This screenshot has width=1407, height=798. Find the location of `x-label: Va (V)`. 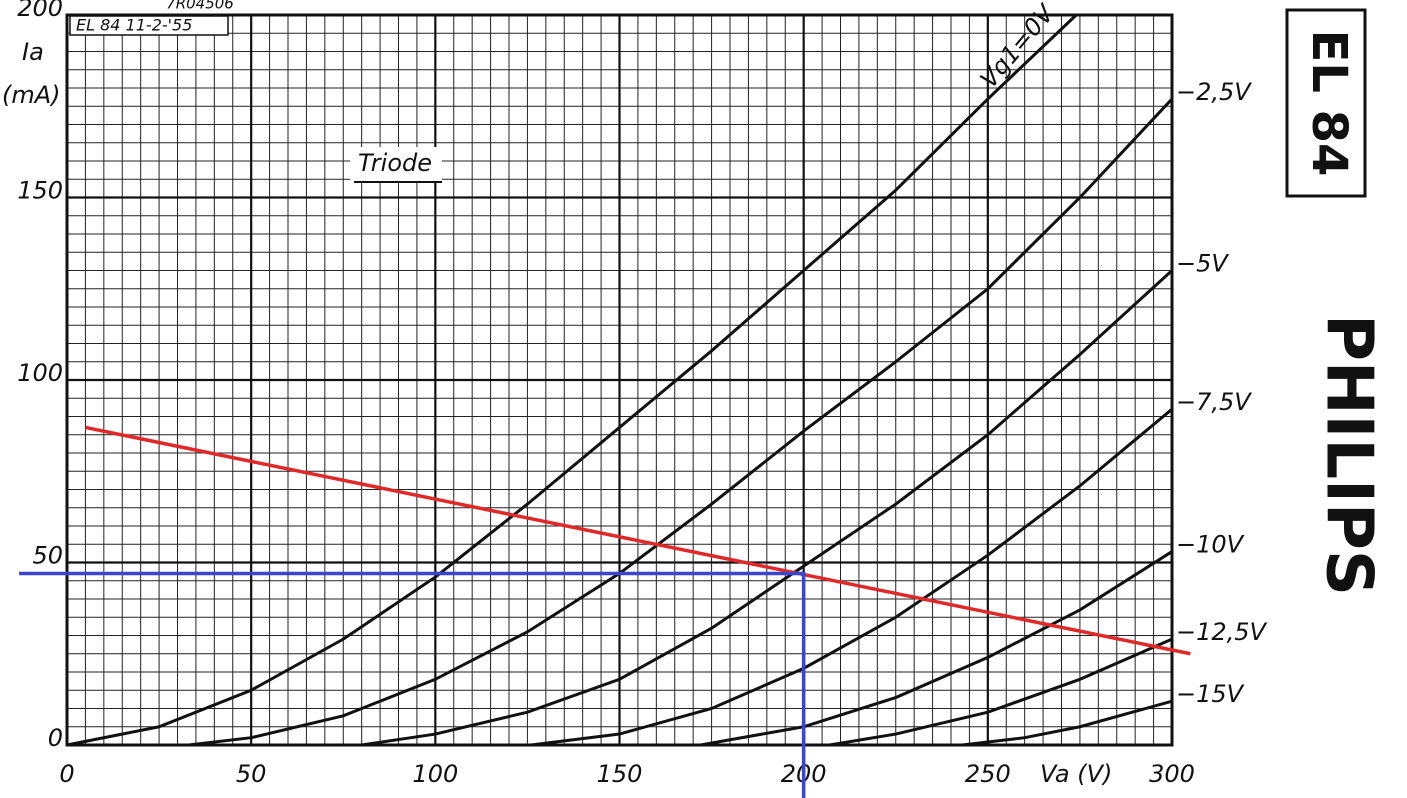

x-label: Va (V) is located at coordinates (1076, 774).